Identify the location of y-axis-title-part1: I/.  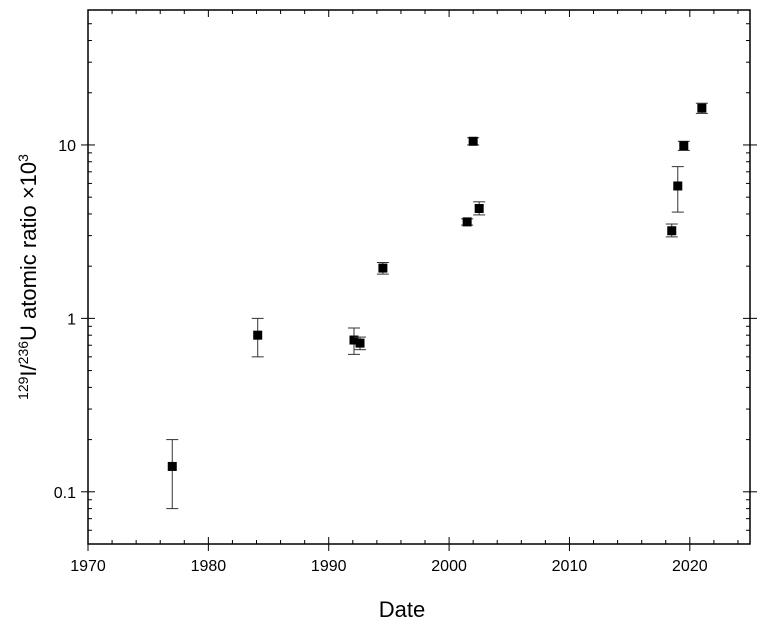
(28, 369).